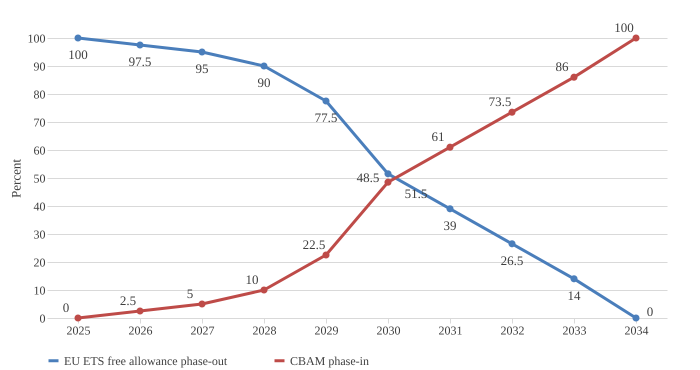 The width and height of the screenshot is (700, 370). Describe the element at coordinates (190, 293) in the screenshot. I see `data-label: 5` at that location.